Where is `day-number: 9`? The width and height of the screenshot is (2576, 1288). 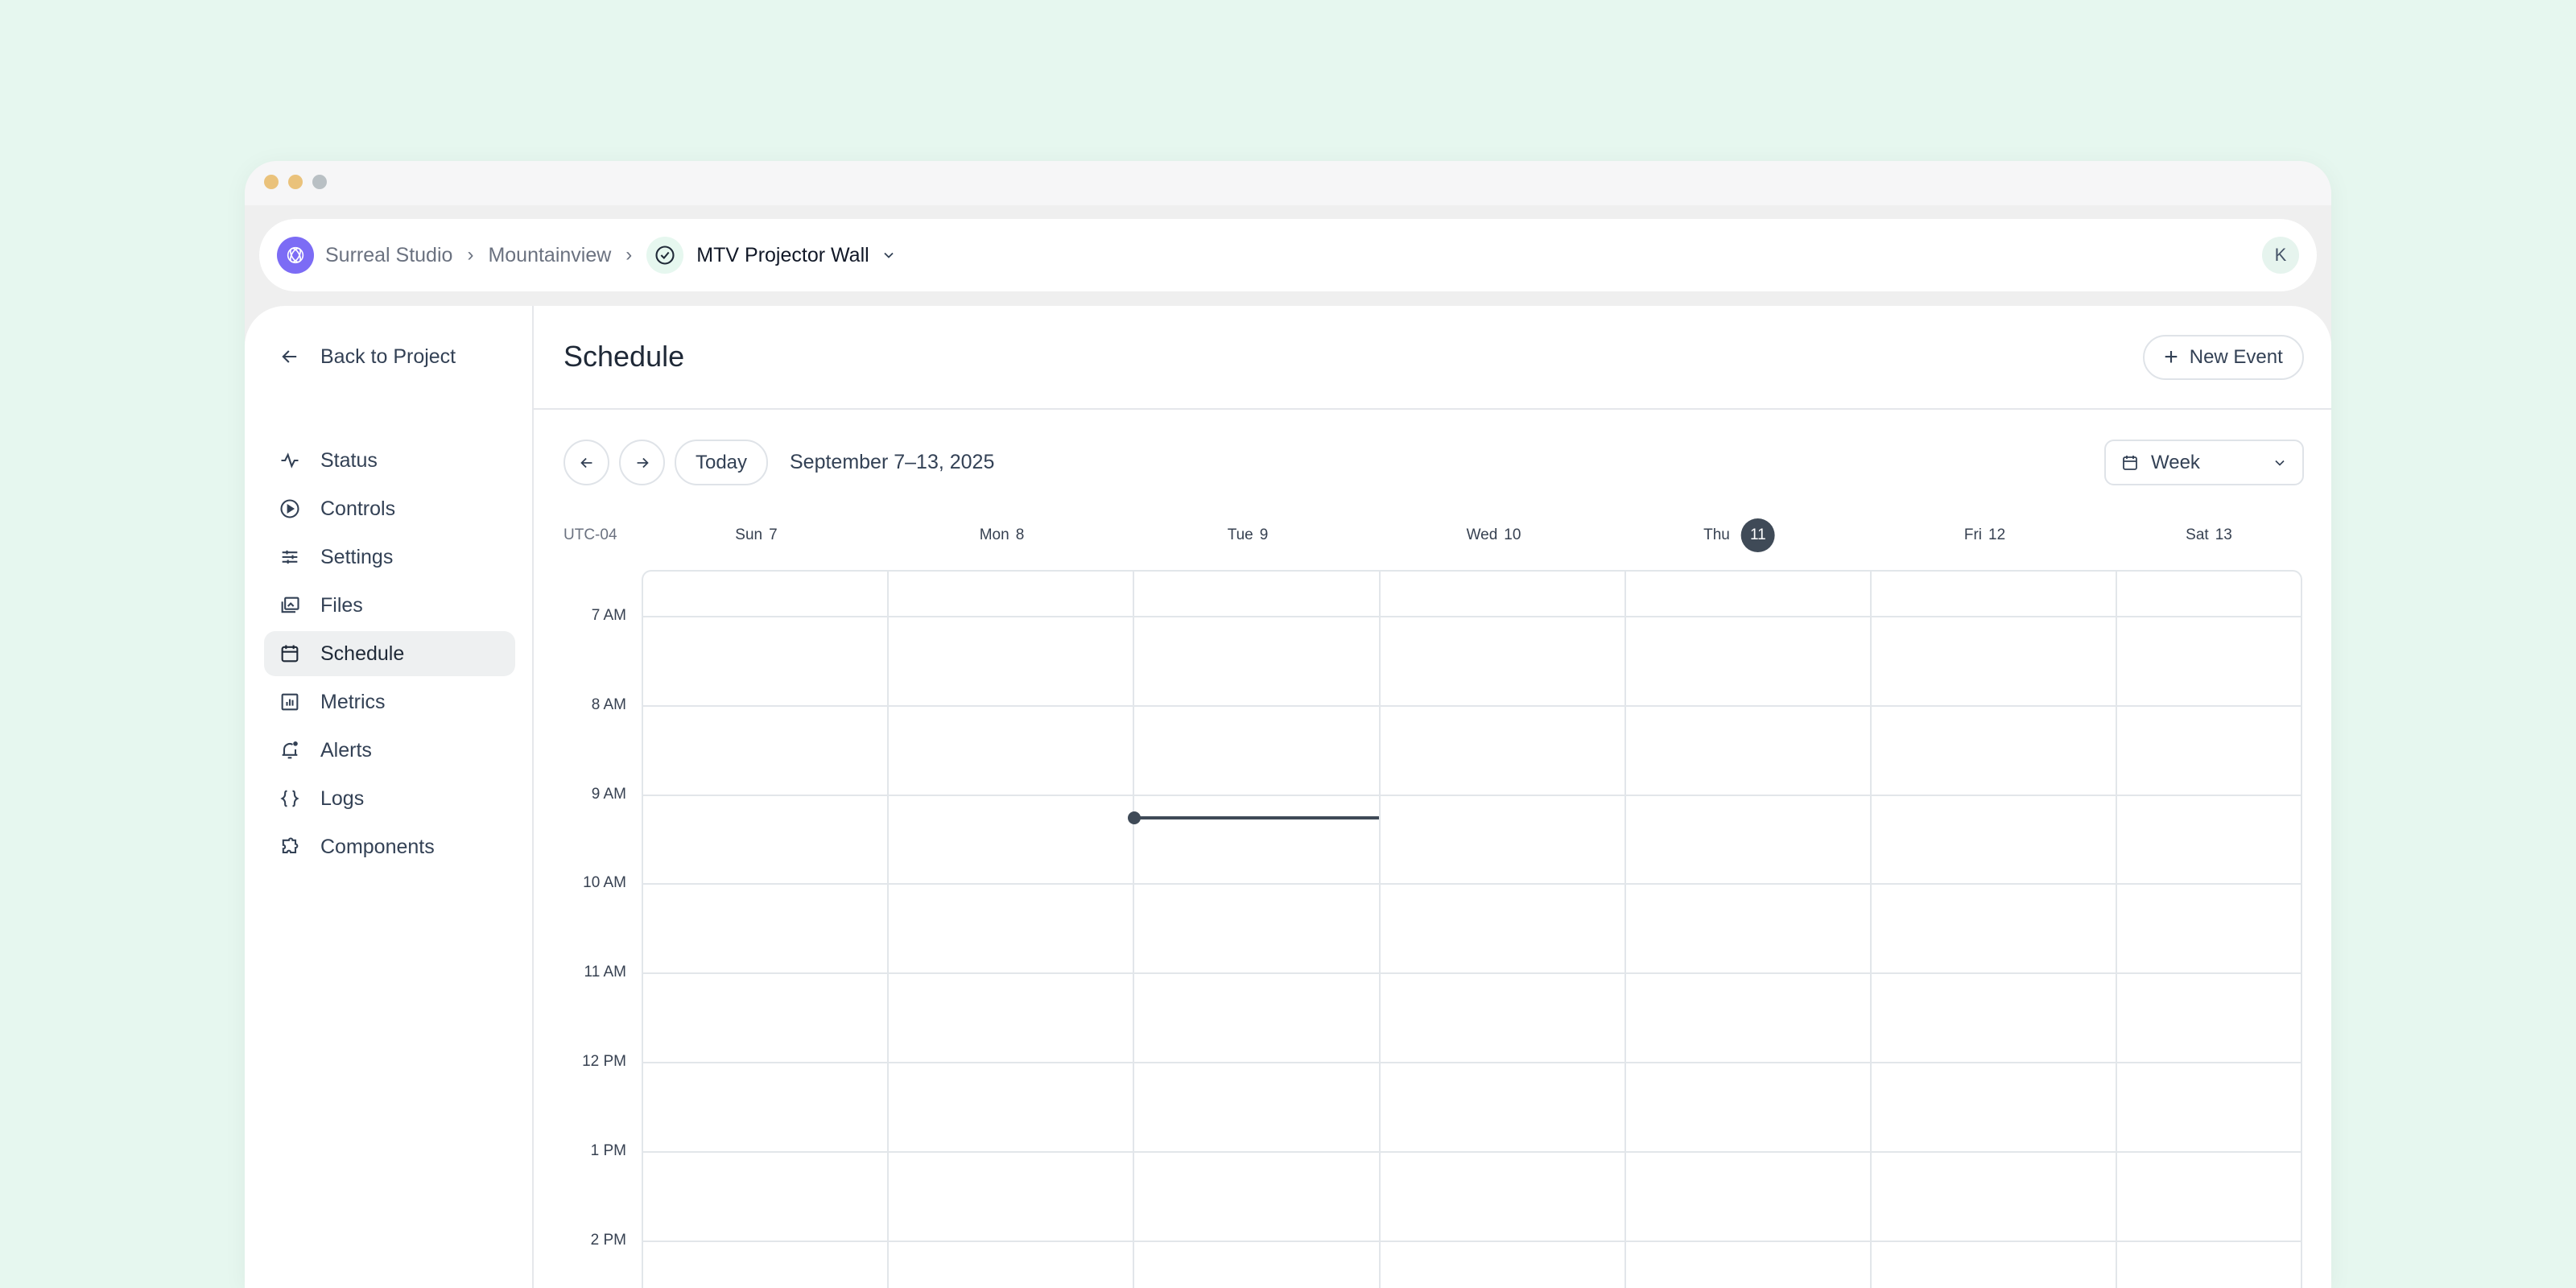
day-number: 9 is located at coordinates (1264, 534).